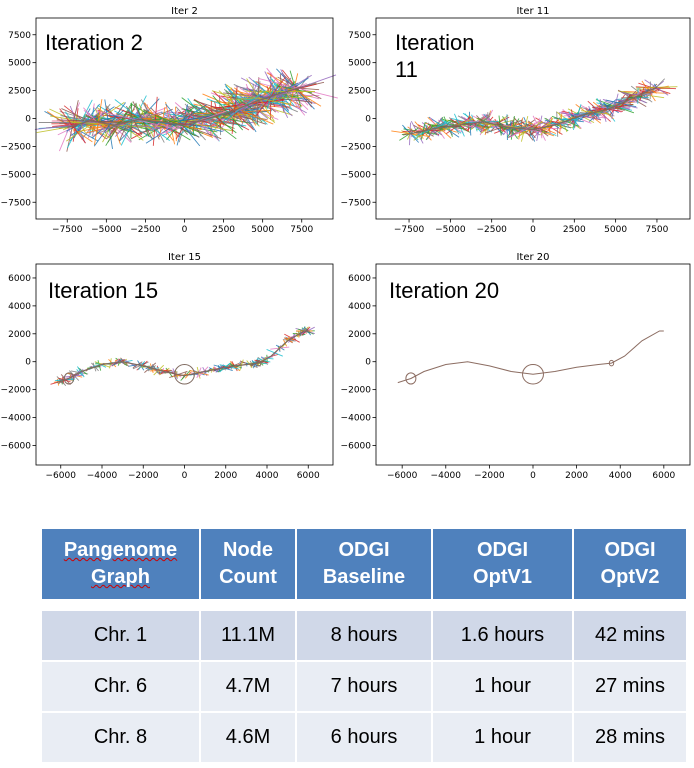 Image resolution: width=694 pixels, height=768 pixels. What do you see at coordinates (103, 290) in the screenshot?
I see `iteration-annotation: Iteration 15` at bounding box center [103, 290].